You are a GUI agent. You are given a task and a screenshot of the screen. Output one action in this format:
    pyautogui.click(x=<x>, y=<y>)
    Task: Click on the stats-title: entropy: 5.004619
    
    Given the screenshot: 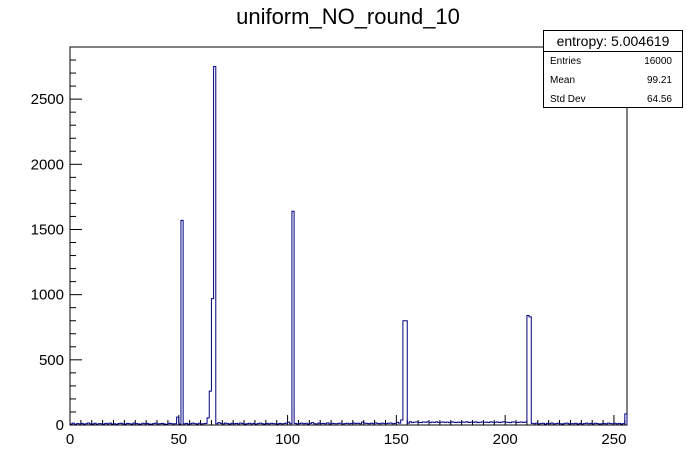 What is the action you would take?
    pyautogui.click(x=613, y=41)
    